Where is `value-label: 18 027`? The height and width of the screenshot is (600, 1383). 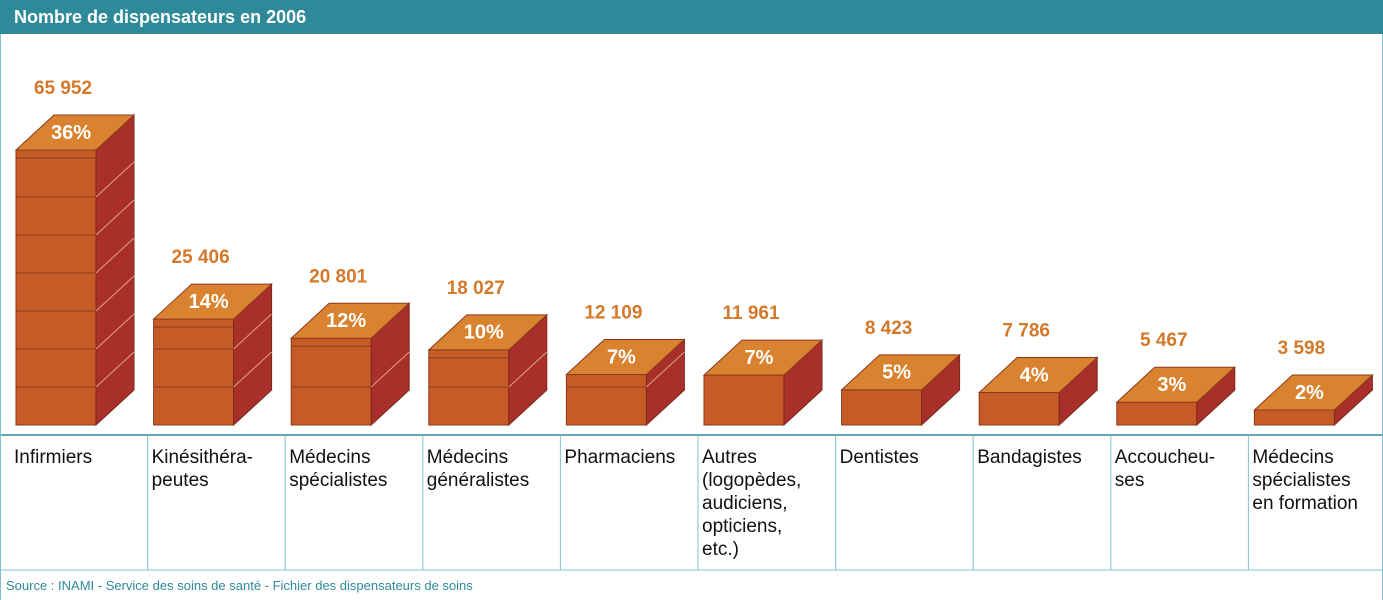 value-label: 18 027 is located at coordinates (476, 288).